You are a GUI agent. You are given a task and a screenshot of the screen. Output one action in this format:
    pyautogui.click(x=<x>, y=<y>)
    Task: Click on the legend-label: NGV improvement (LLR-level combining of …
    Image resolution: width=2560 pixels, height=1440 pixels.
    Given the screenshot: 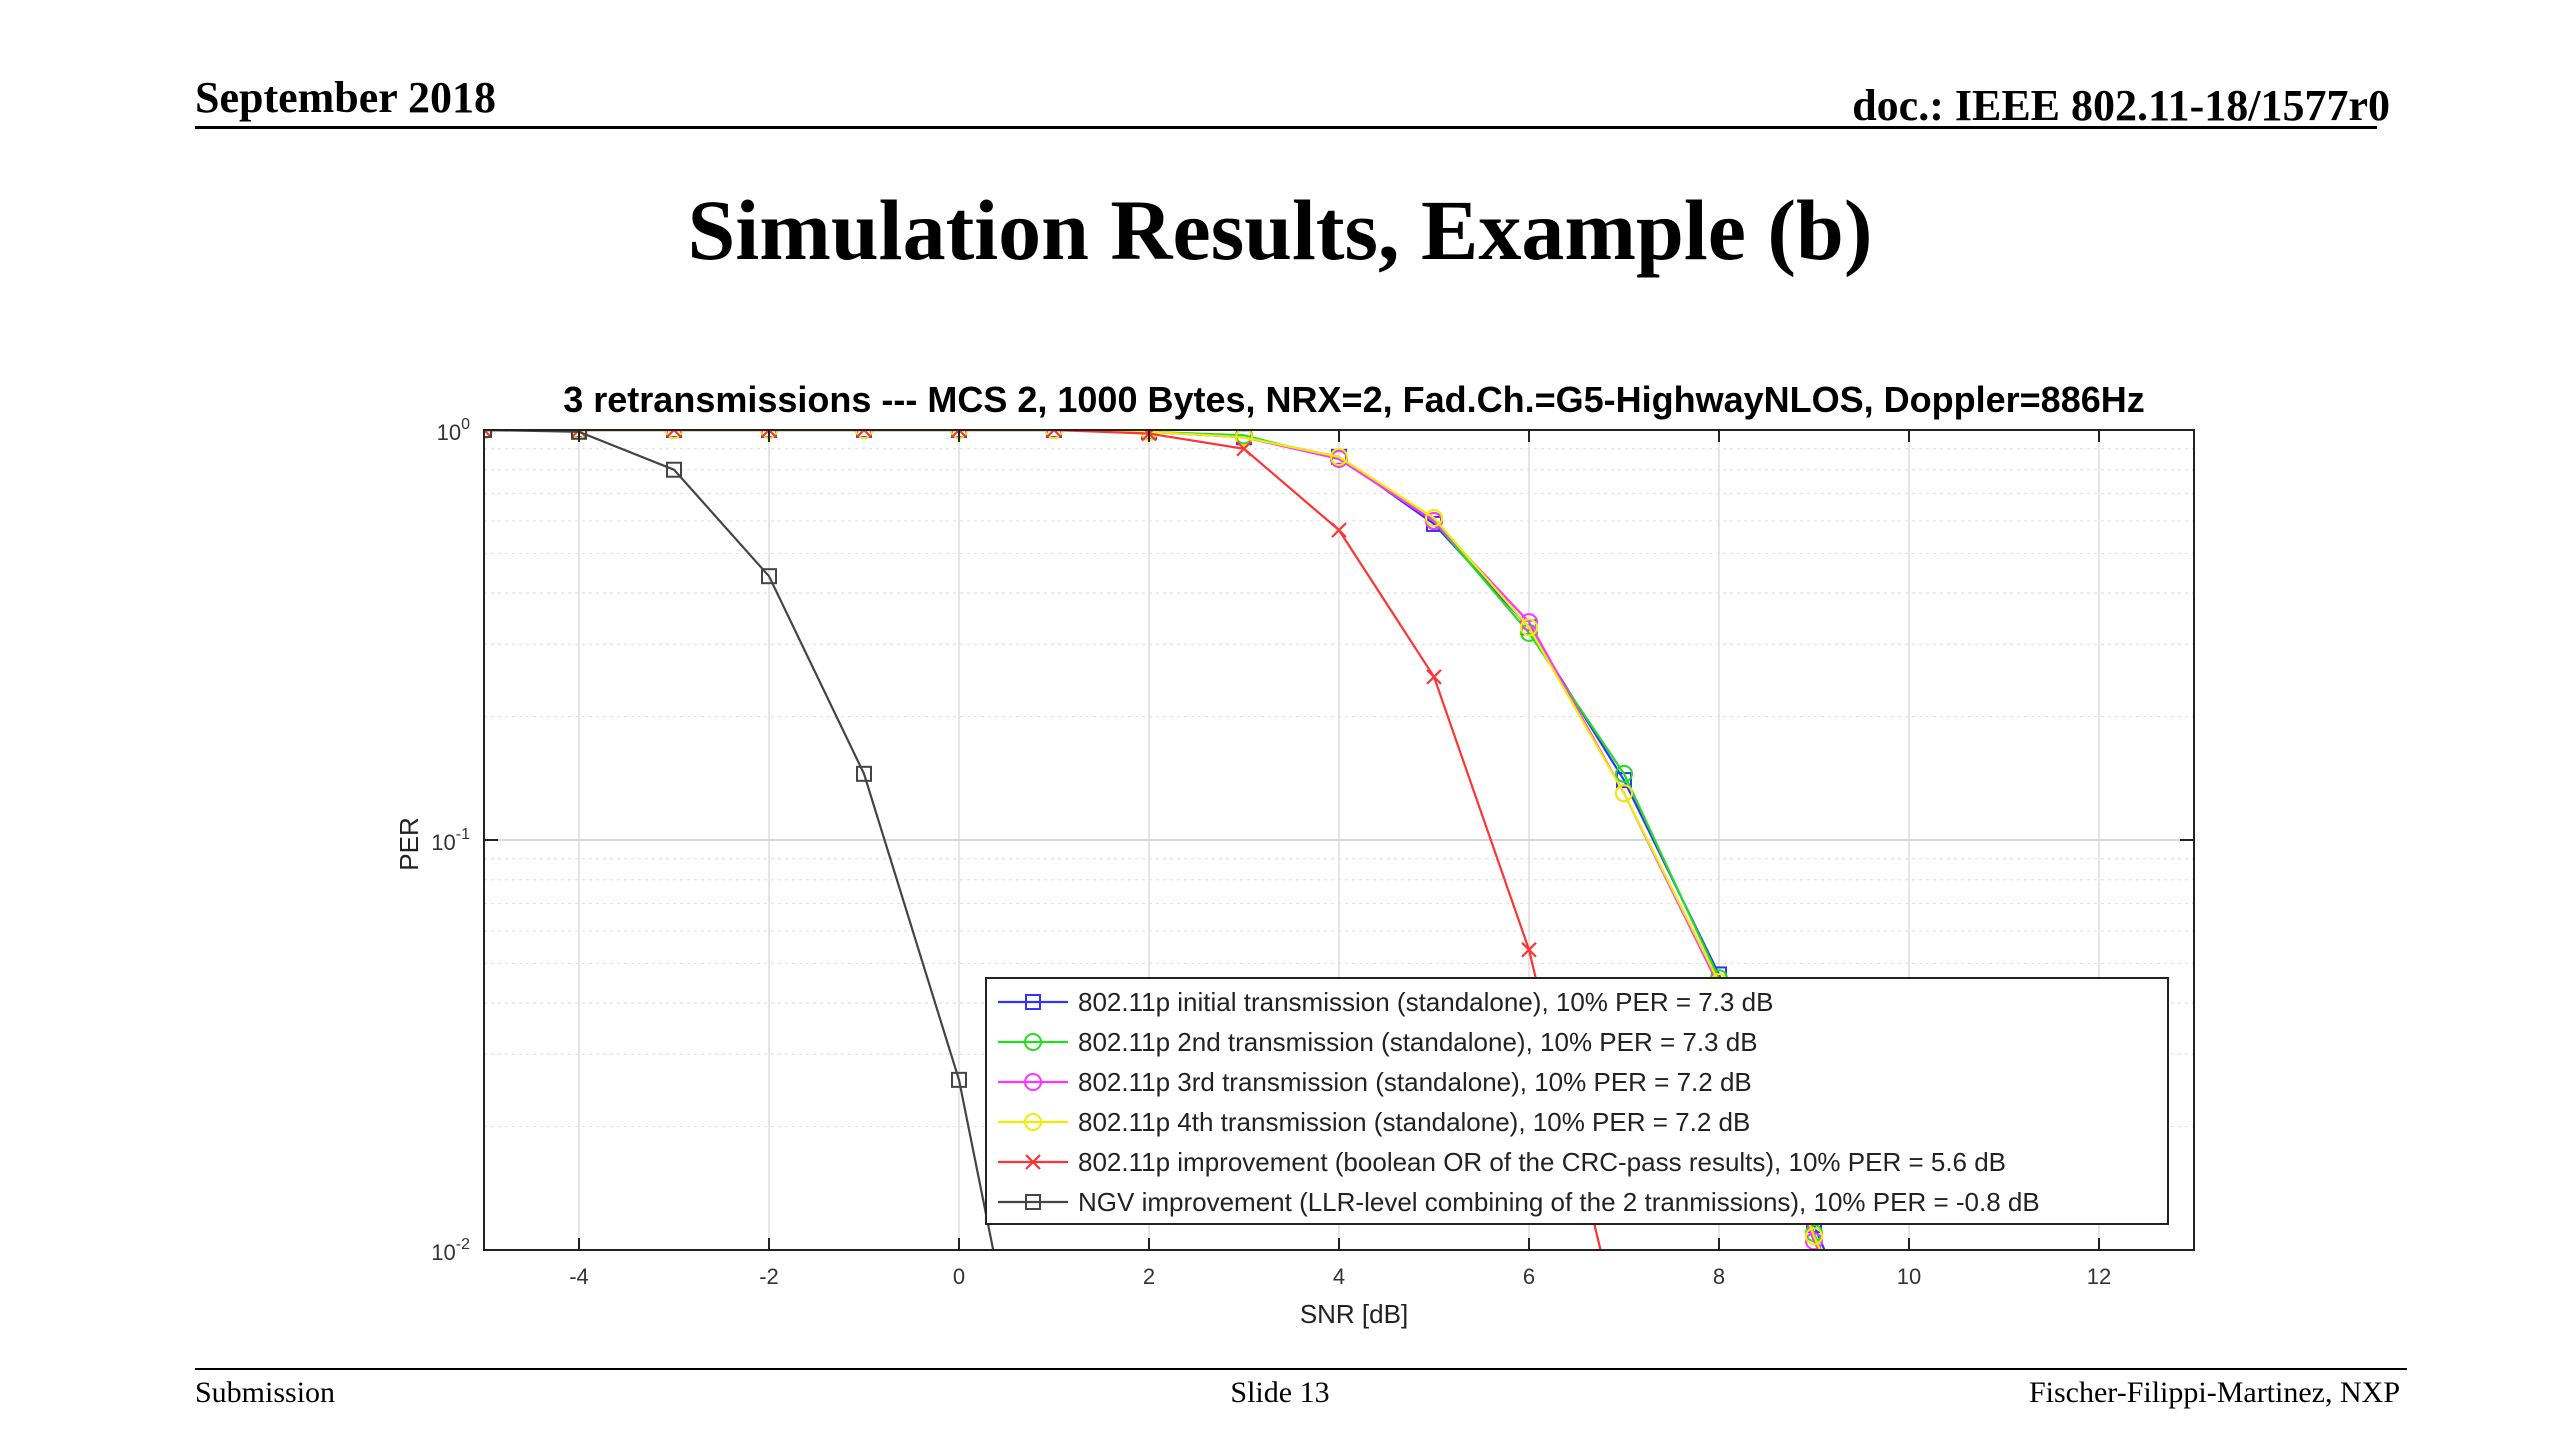 What is the action you would take?
    pyautogui.click(x=1559, y=1202)
    